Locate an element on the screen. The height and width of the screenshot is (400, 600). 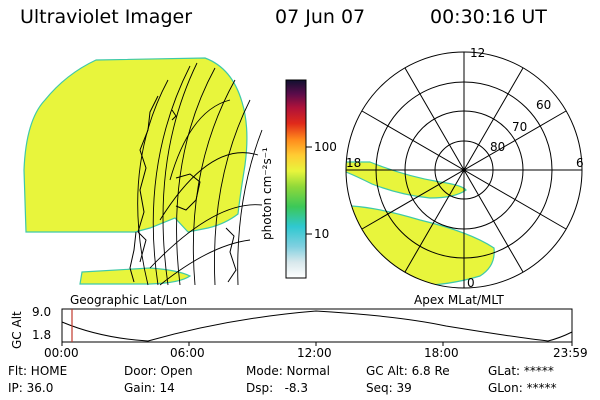
gc-alt-xtick-0000: 00:00 is located at coordinates (61, 353).